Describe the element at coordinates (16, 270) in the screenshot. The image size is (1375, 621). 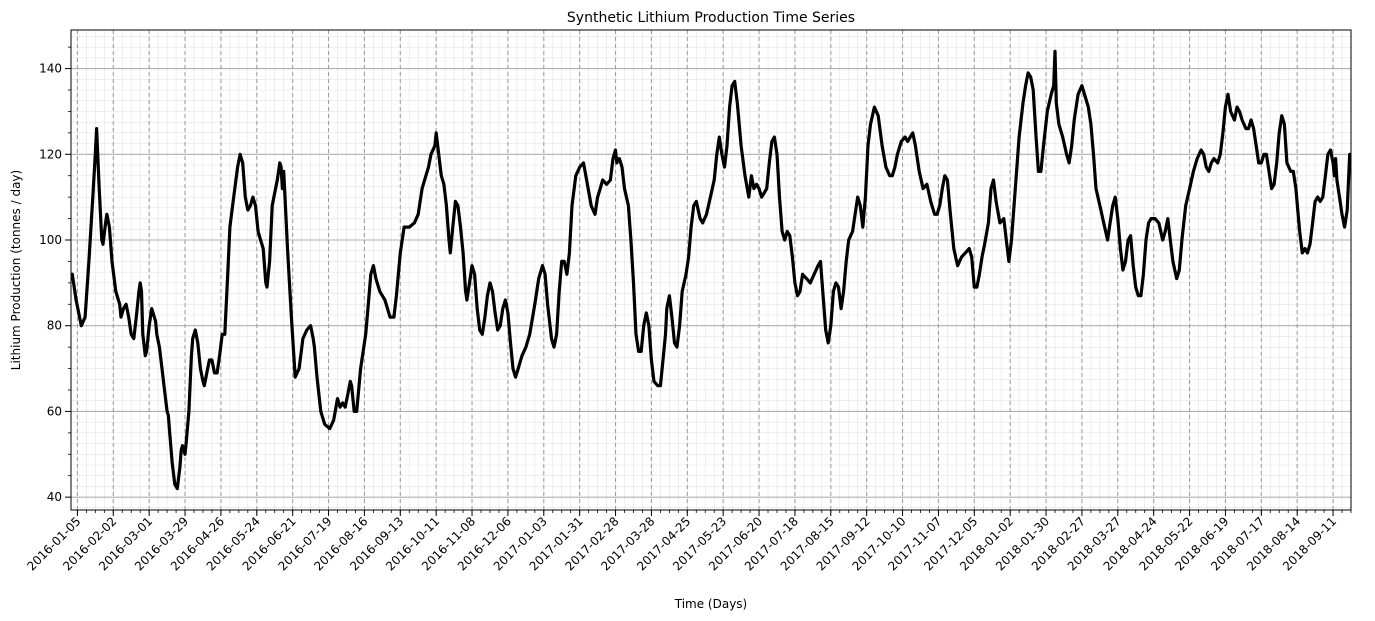
I see `y-axis-label: Lithium Production (tonnes / day)` at that location.